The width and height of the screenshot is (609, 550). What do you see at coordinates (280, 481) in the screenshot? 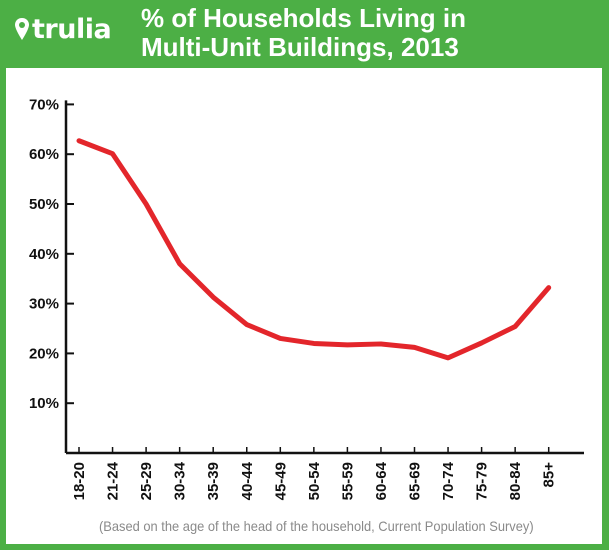
I see `x-tick-label: 45-49` at bounding box center [280, 481].